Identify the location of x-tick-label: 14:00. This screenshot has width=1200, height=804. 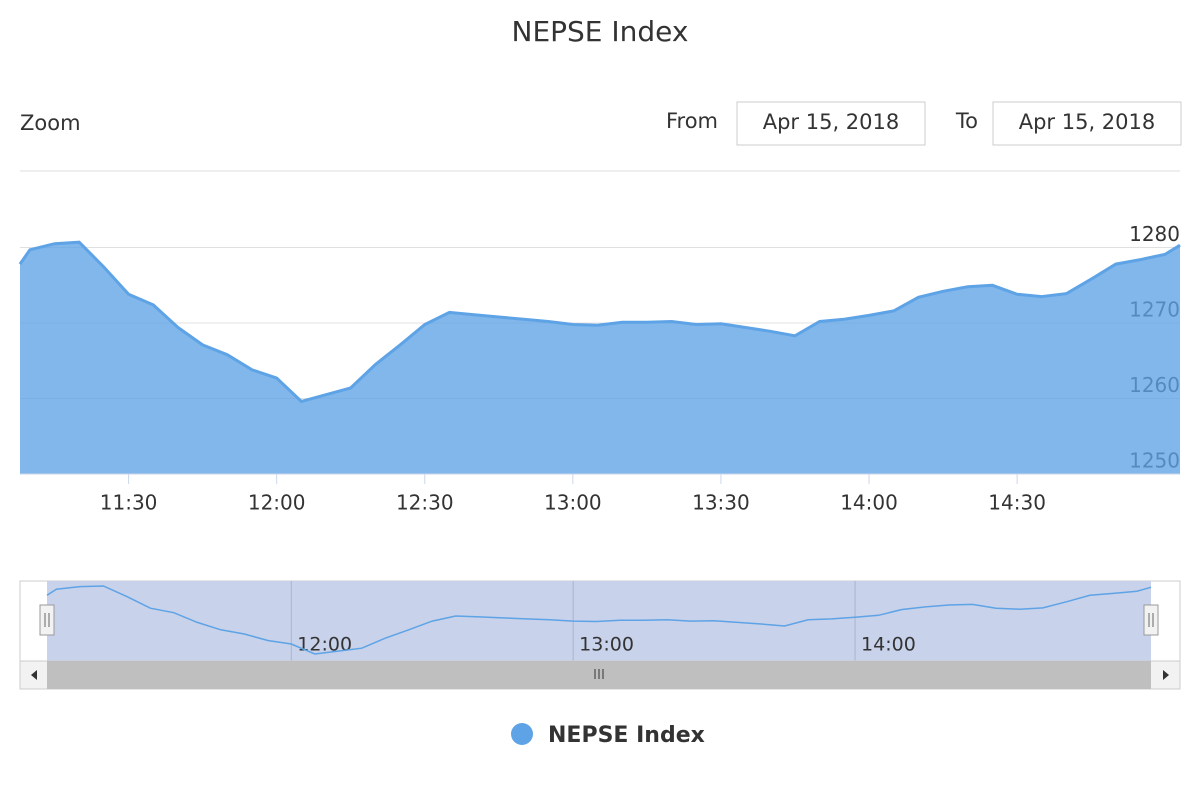
(869, 503).